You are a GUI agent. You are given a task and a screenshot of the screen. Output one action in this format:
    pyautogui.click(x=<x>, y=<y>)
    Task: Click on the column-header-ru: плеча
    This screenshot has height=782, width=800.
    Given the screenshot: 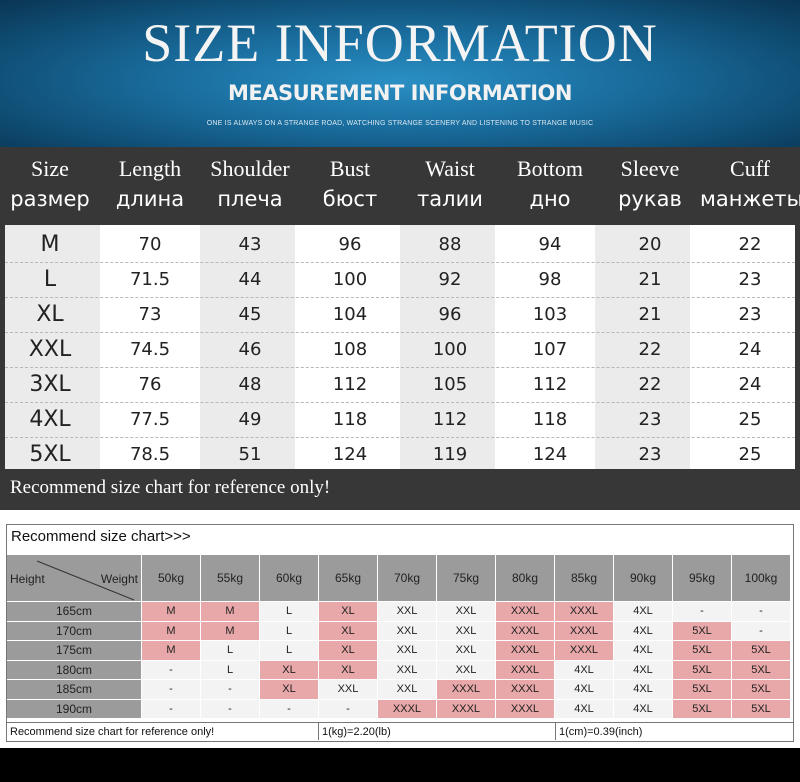 What is the action you would take?
    pyautogui.click(x=250, y=199)
    